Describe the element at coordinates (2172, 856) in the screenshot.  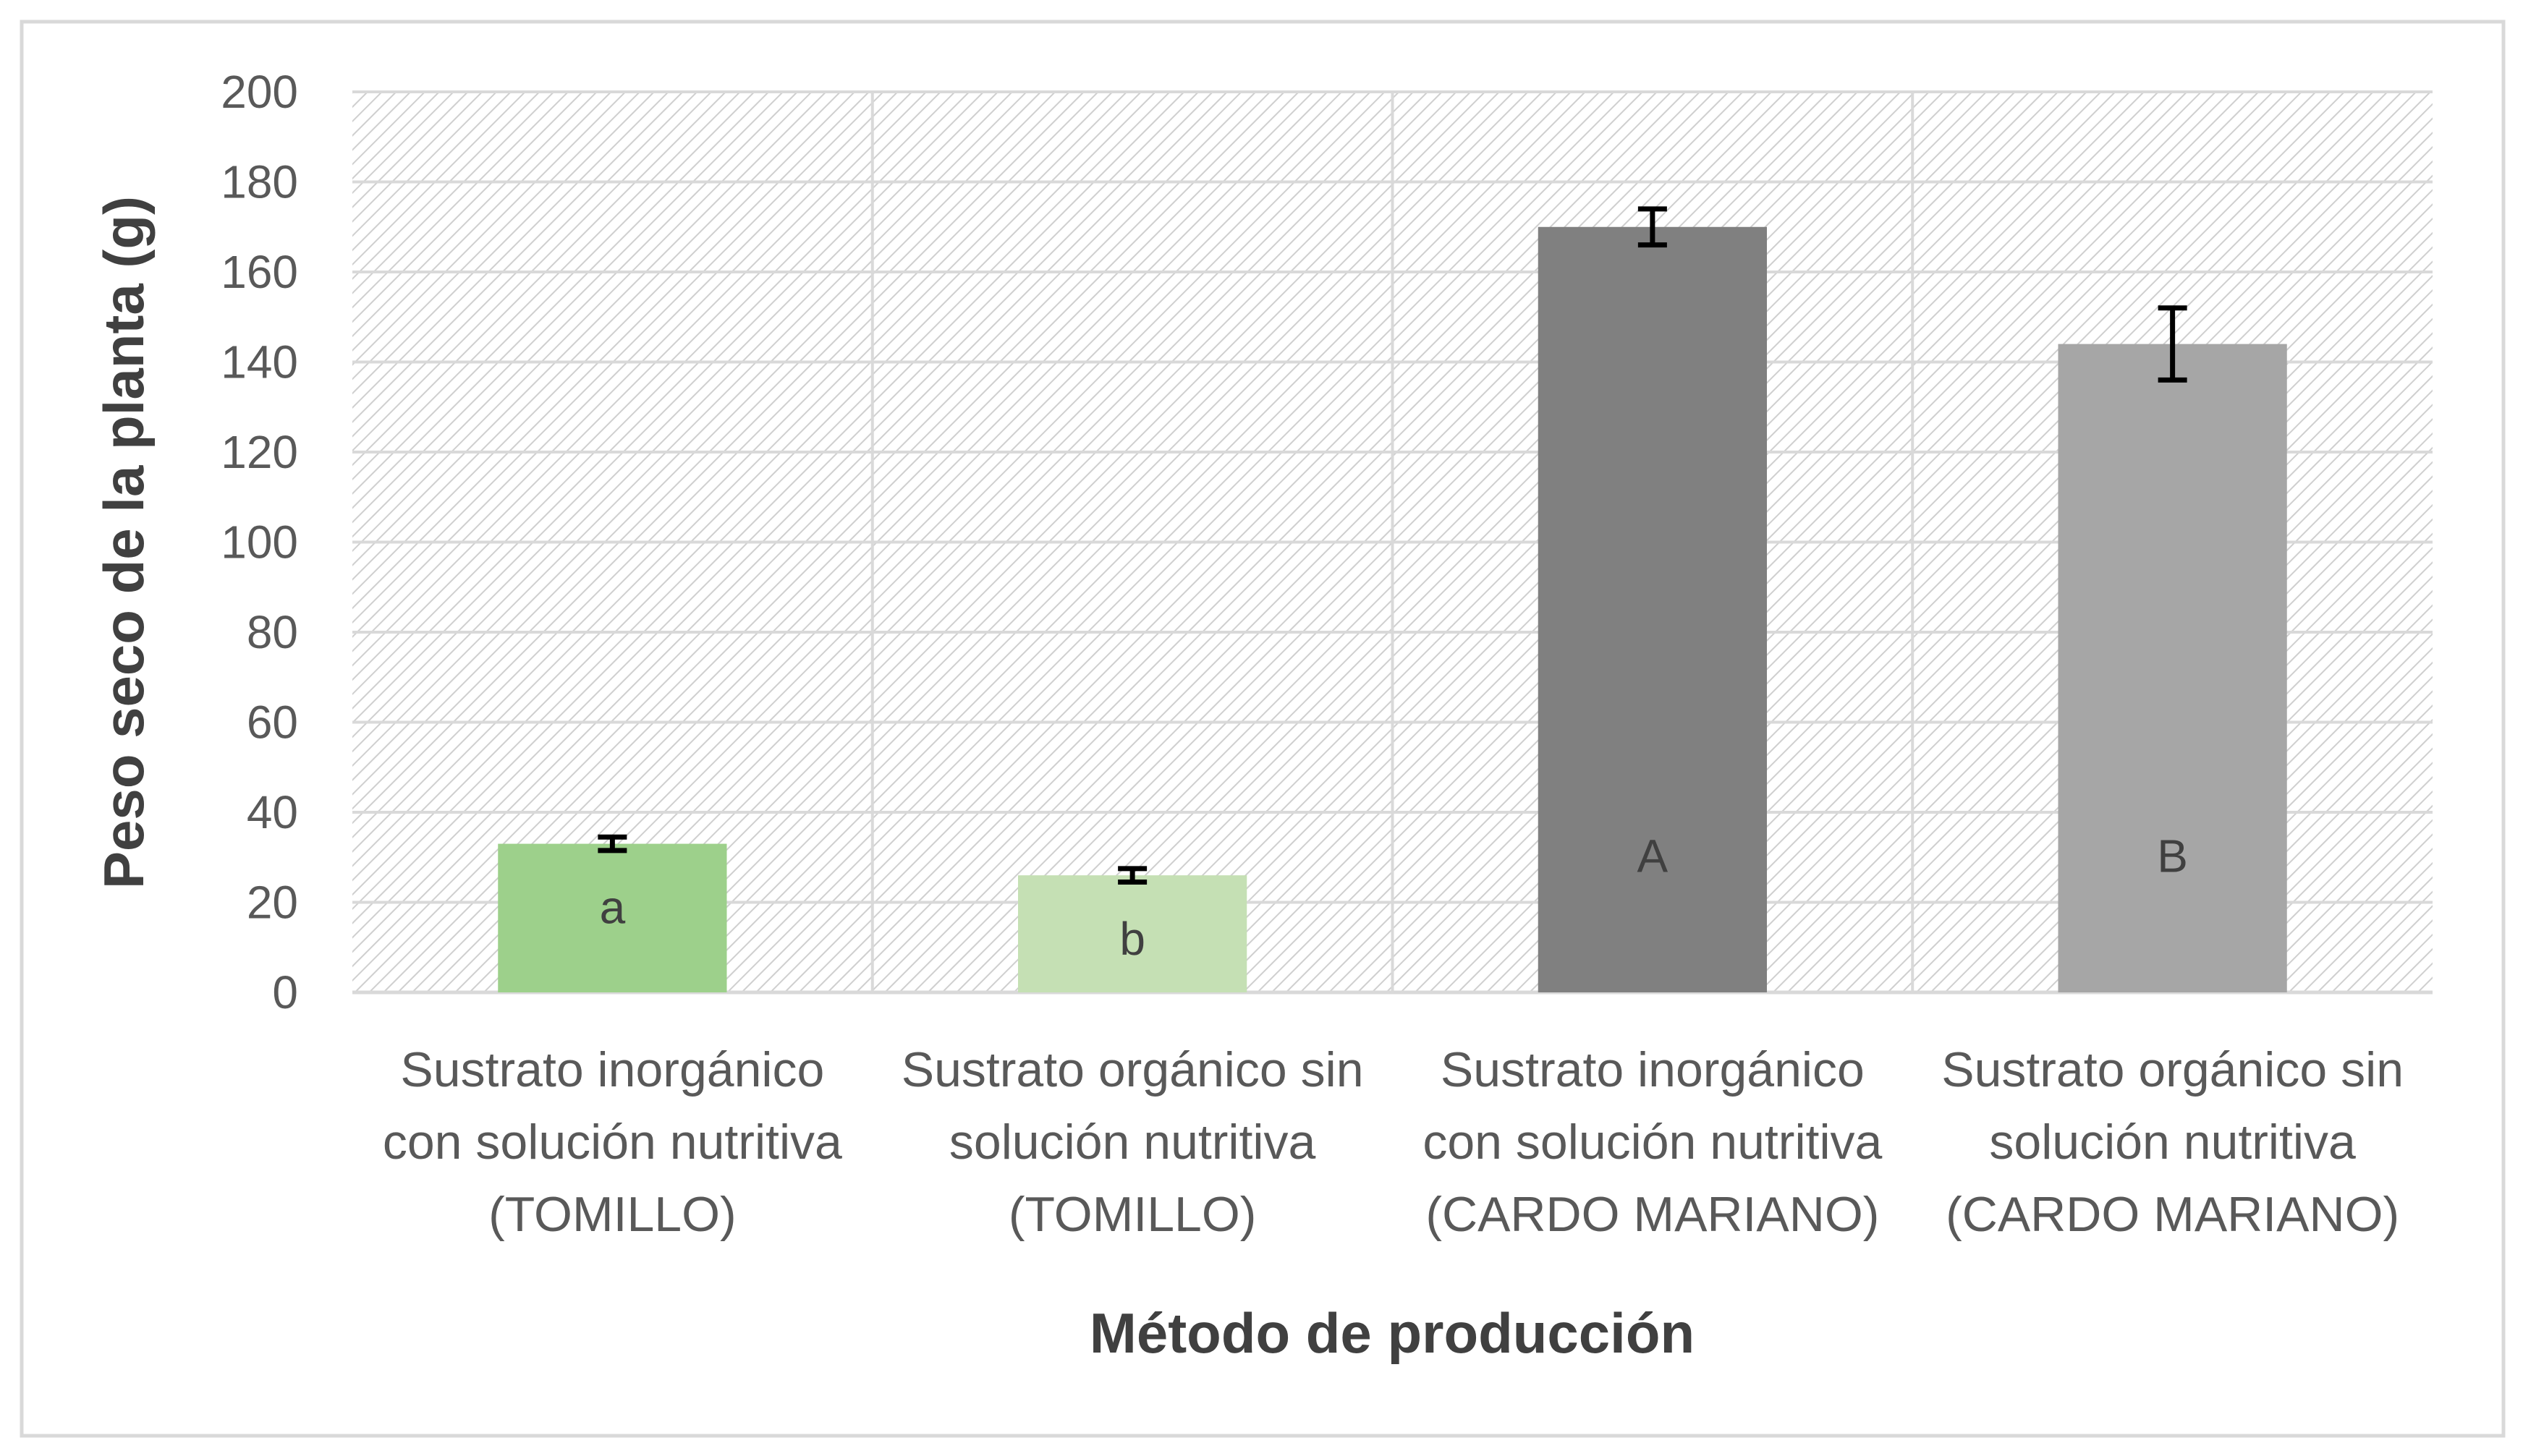
I see `bar-significance-label: B` at that location.